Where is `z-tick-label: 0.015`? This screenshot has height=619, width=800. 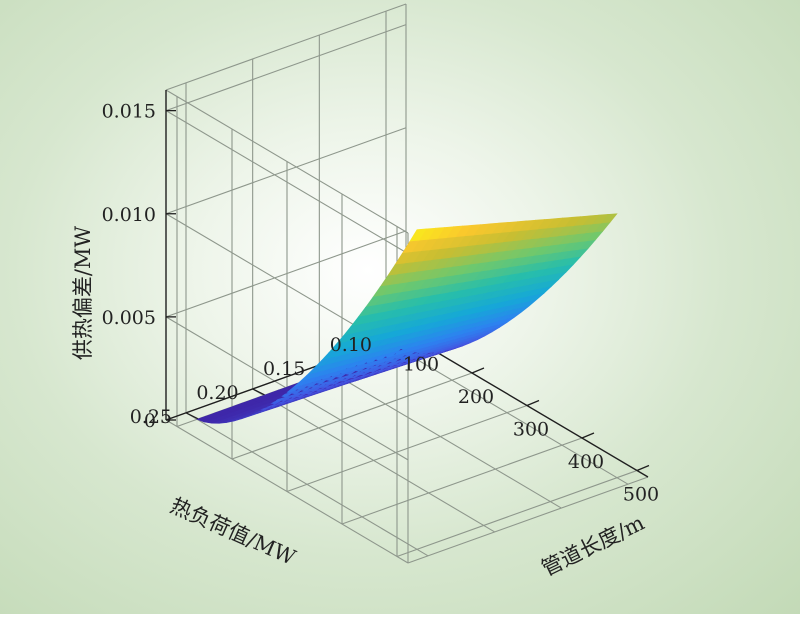 z-tick-label: 0.015 is located at coordinates (129, 112).